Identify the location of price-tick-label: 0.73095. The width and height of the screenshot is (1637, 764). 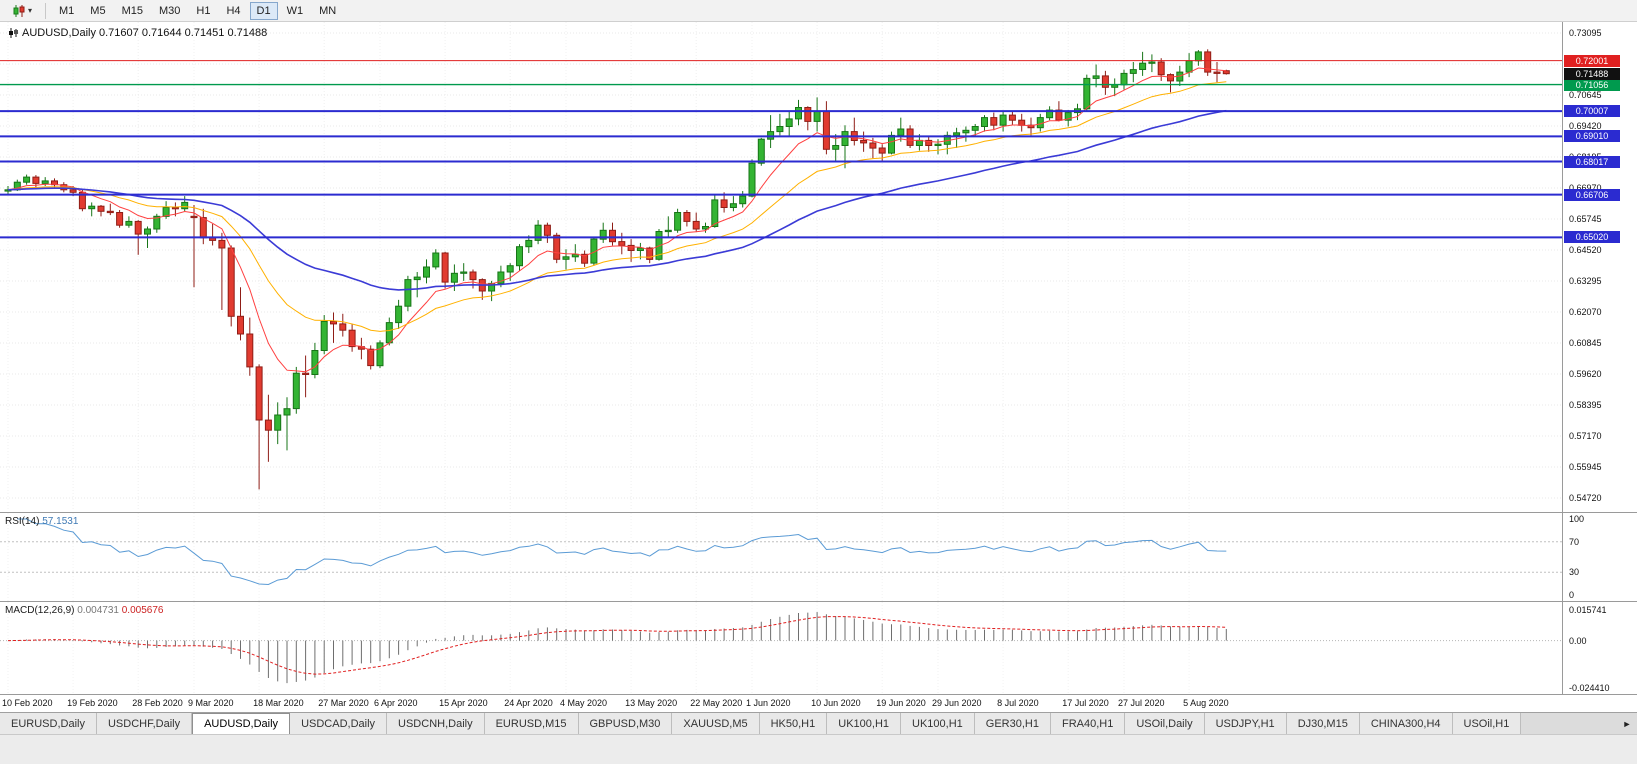
(1585, 33).